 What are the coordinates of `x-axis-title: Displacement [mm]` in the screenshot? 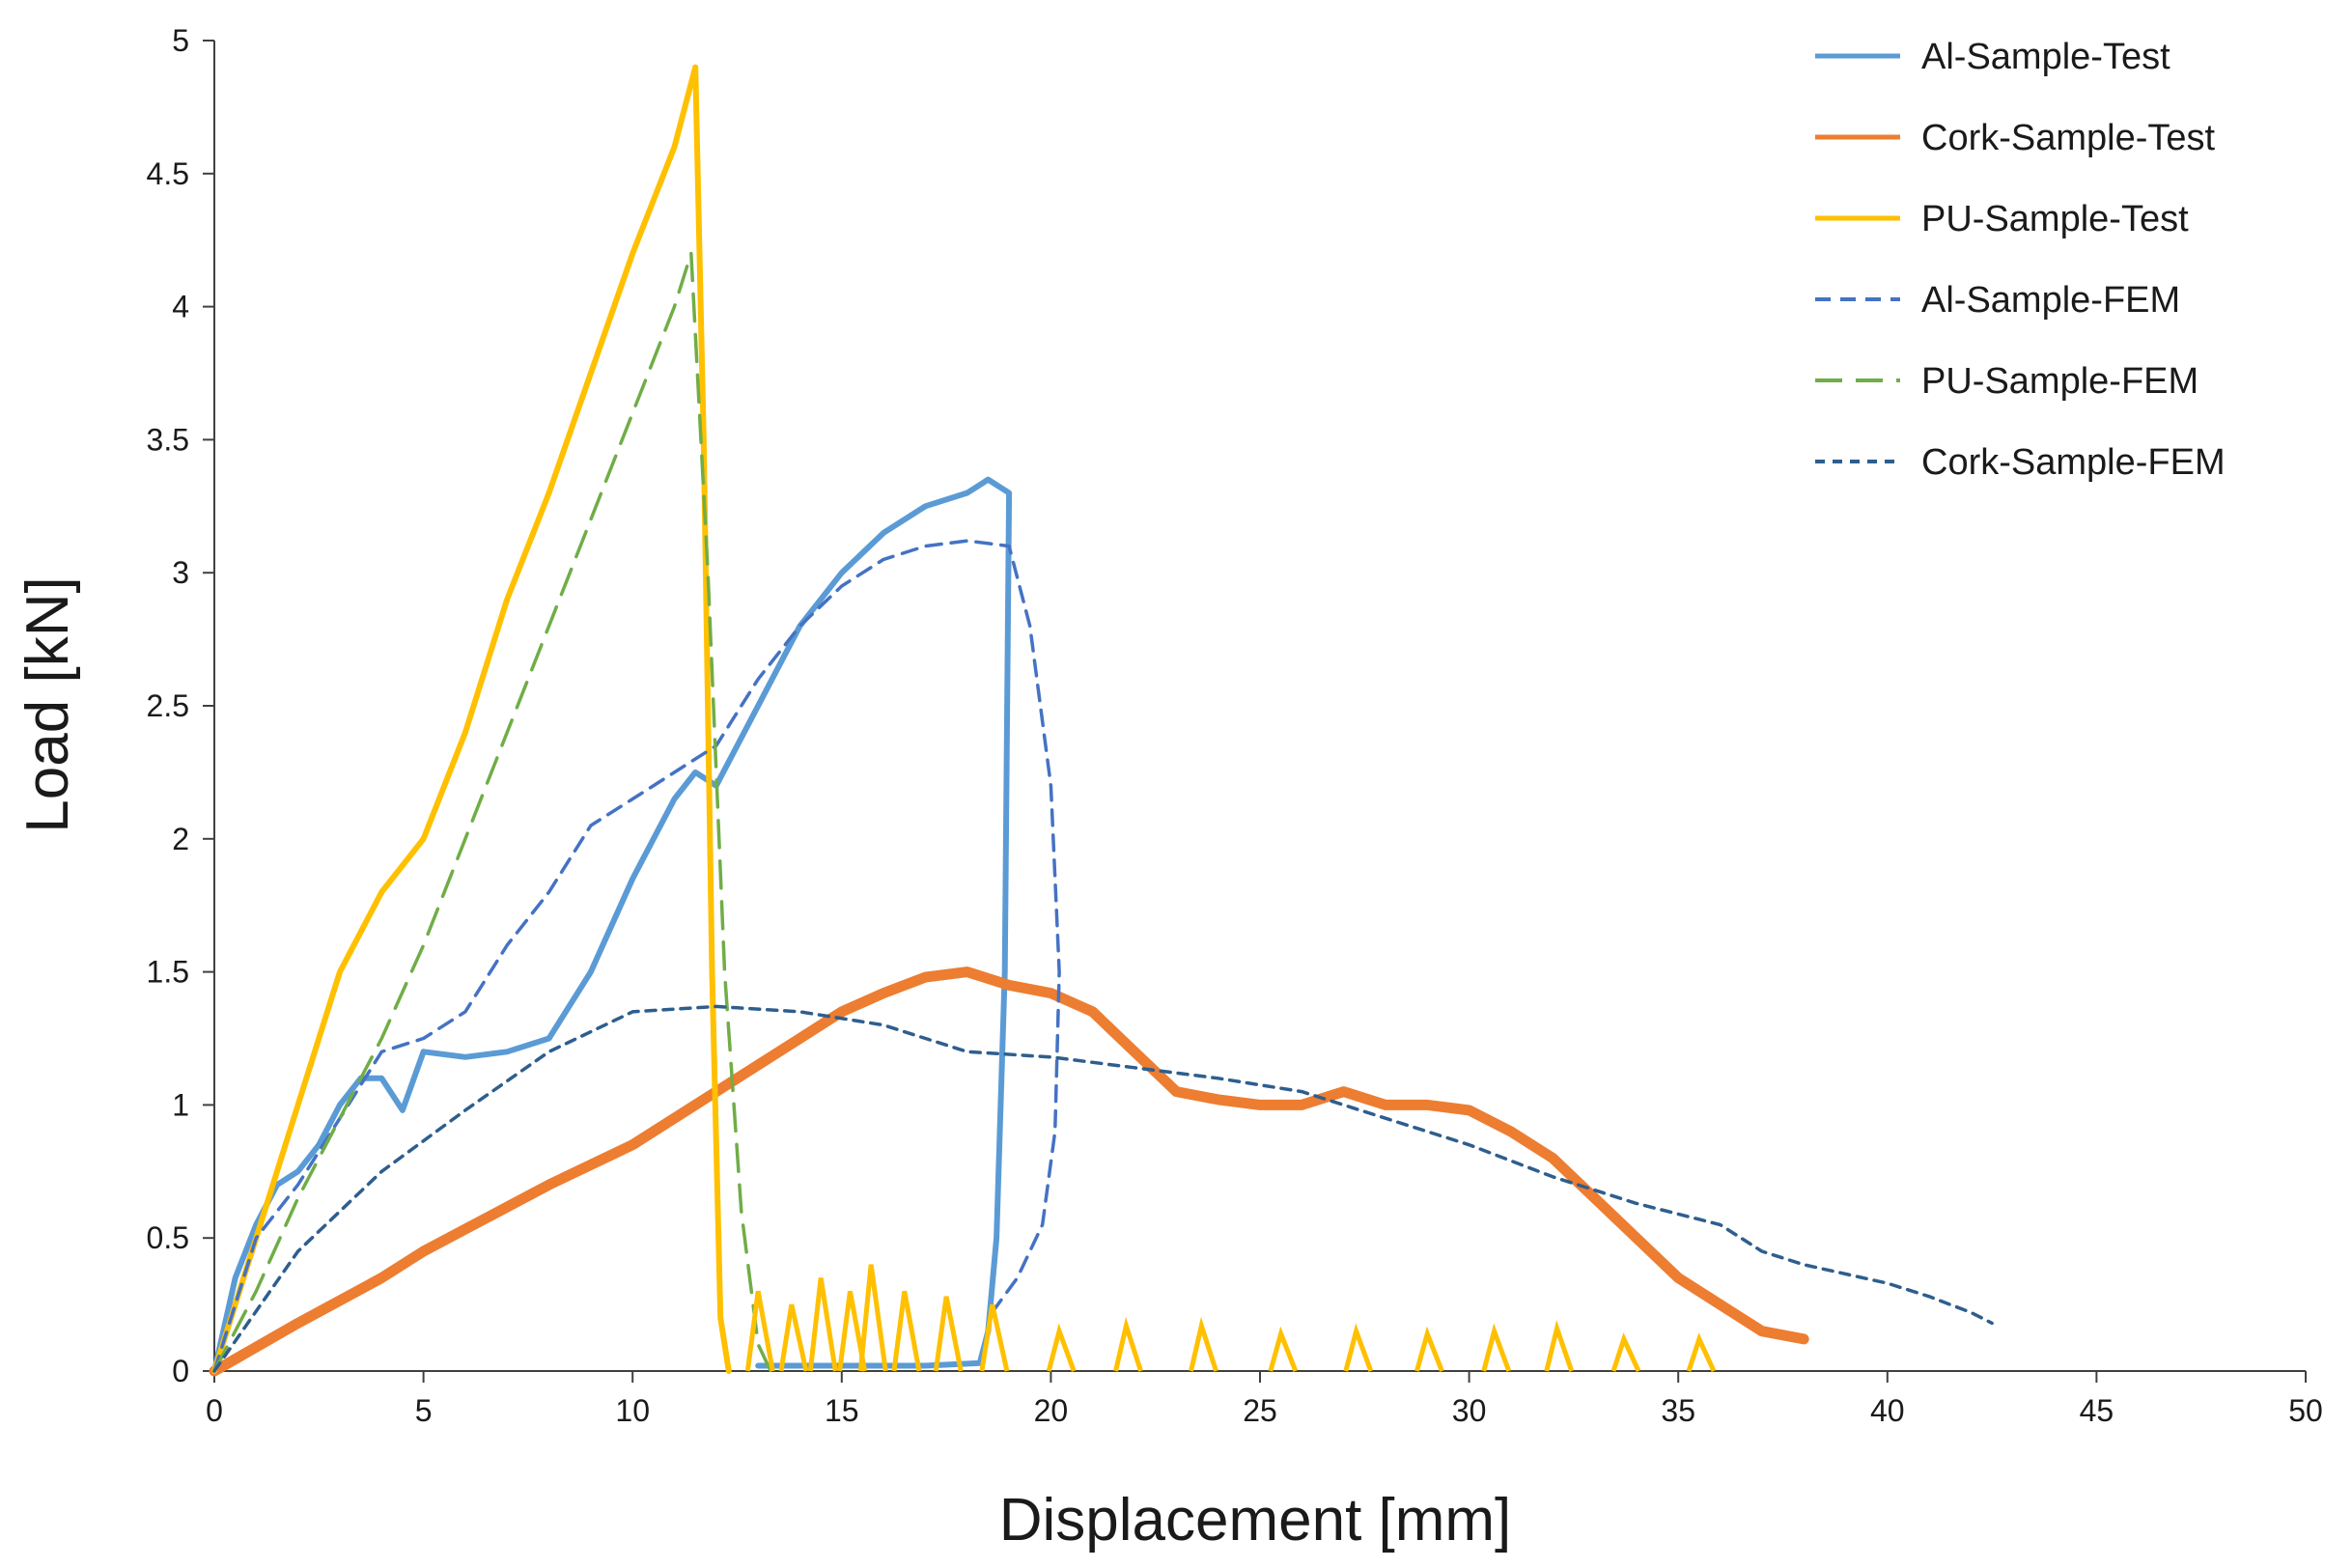 It's located at (1256, 1521).